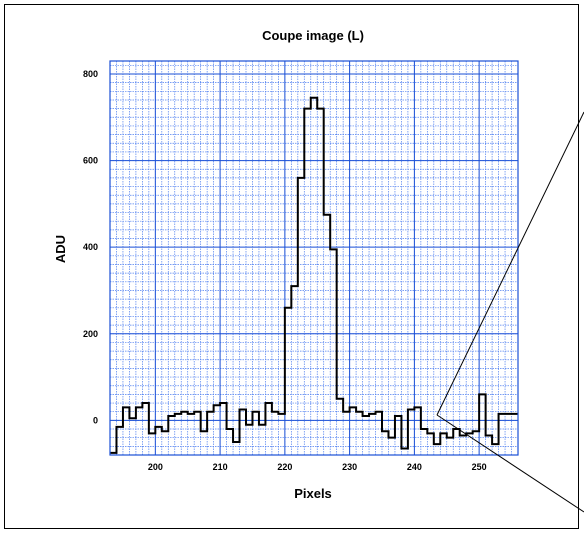 The image size is (584, 534). Describe the element at coordinates (220, 467) in the screenshot. I see `x-tick-label: 210` at that location.